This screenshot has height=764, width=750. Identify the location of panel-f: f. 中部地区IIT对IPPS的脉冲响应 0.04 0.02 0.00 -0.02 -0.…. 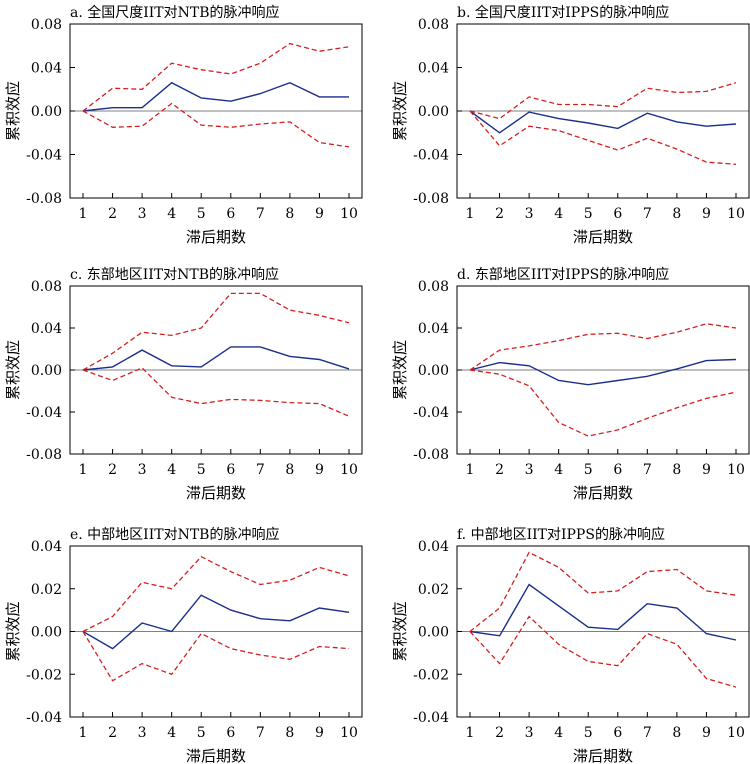
(570, 645).